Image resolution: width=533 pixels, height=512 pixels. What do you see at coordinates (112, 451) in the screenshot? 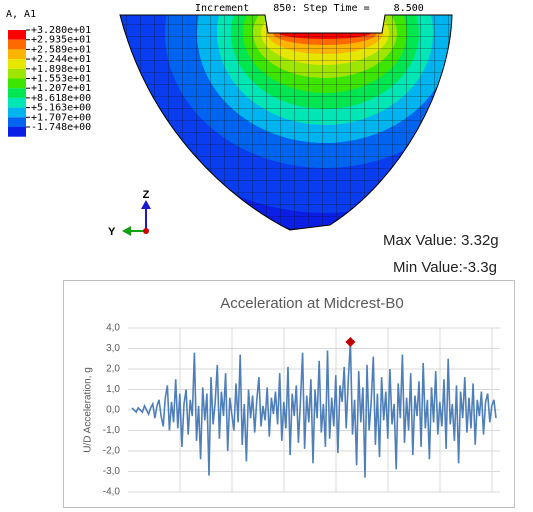
I see `y-tick-label: -2,0` at bounding box center [112, 451].